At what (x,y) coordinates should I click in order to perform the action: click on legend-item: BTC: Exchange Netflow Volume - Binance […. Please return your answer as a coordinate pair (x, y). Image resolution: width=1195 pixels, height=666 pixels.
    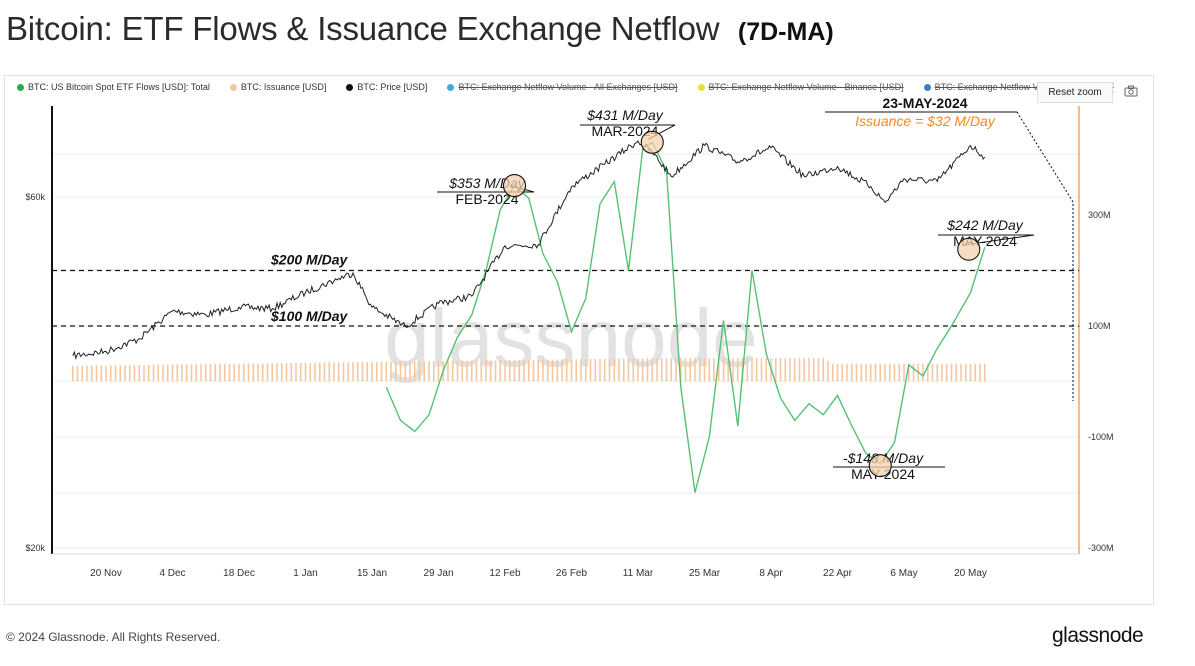
    Looking at the image, I should click on (800, 87).